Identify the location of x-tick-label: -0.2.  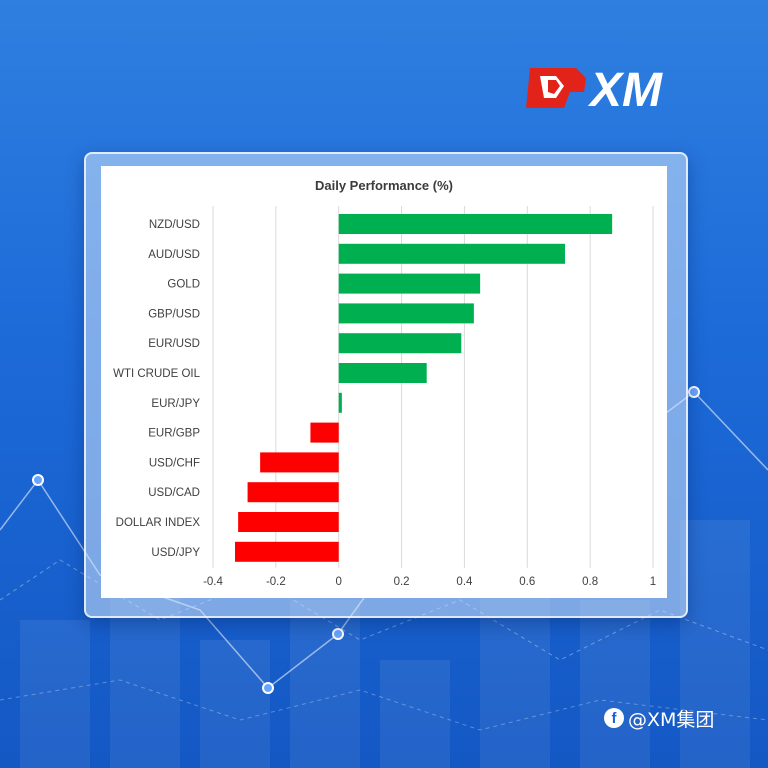
(276, 582).